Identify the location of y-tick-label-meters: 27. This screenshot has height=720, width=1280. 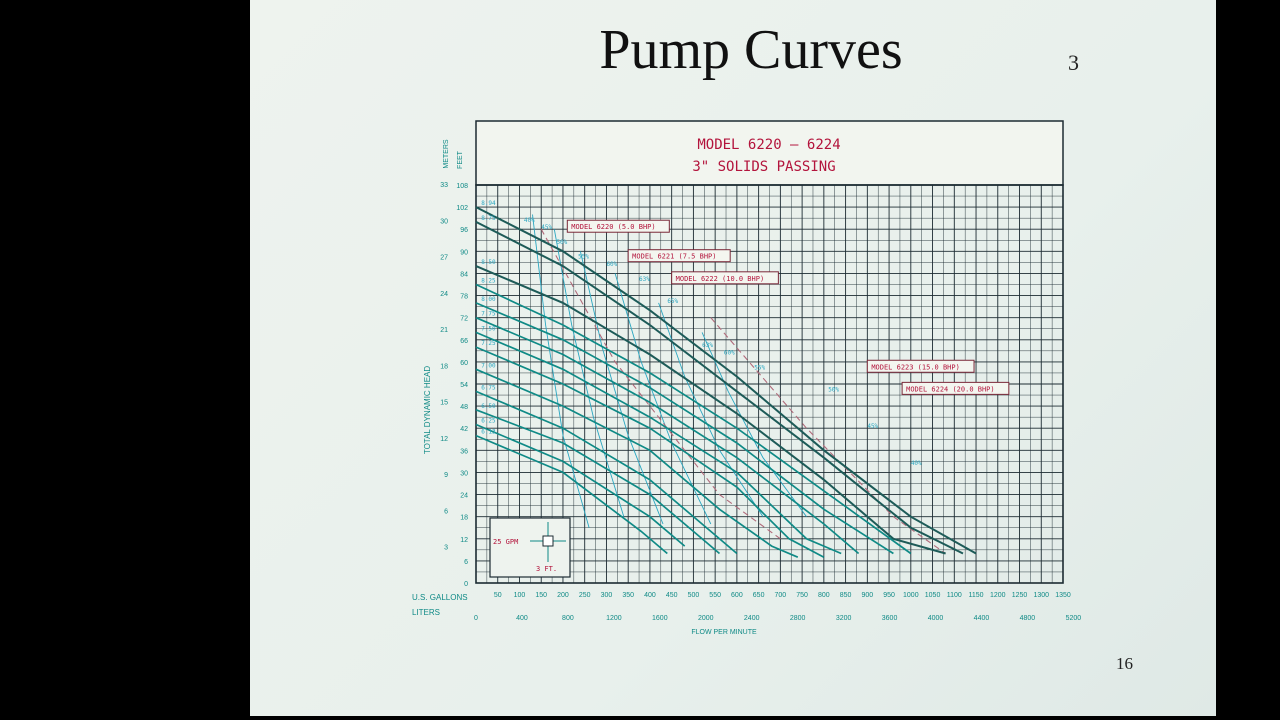
(444, 258).